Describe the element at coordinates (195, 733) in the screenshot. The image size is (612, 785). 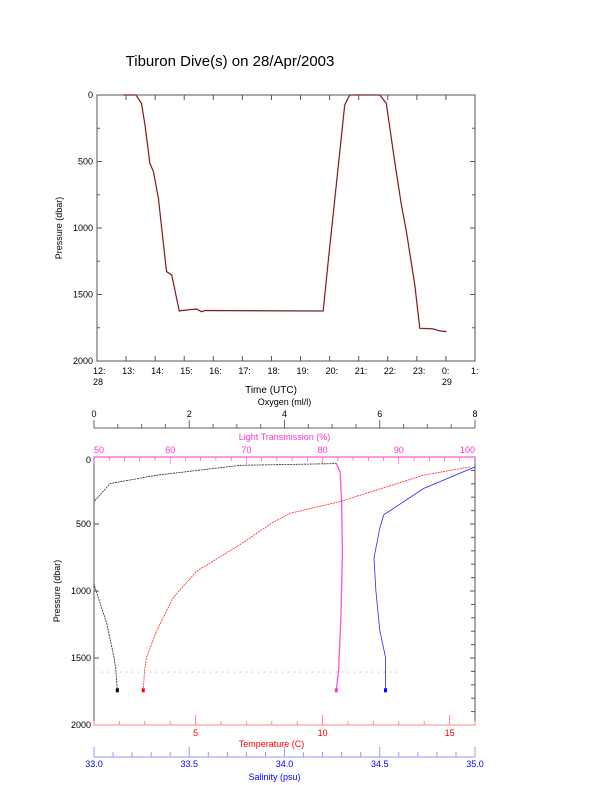
I see `temperature-tick-label: 5` at that location.